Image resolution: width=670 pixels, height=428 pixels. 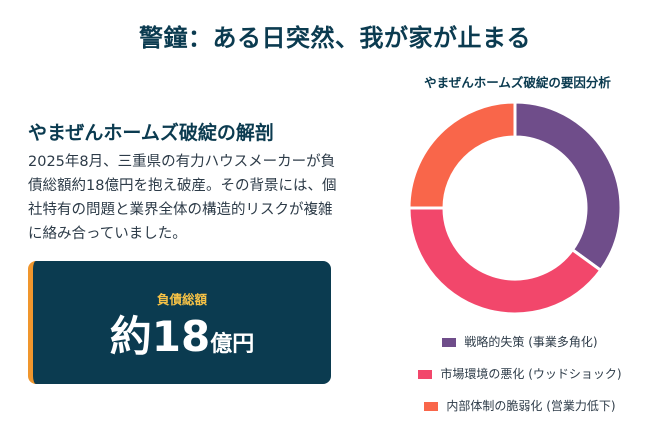 I want to click on debt-total-value: 約18億円, so click(x=182, y=341).